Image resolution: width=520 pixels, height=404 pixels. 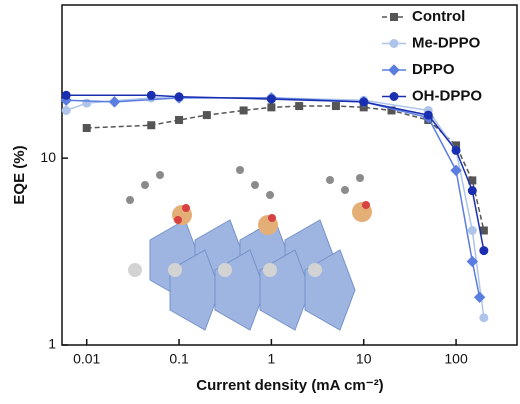 What do you see at coordinates (433, 69) in the screenshot?
I see `legend-label: DPPO` at bounding box center [433, 69].